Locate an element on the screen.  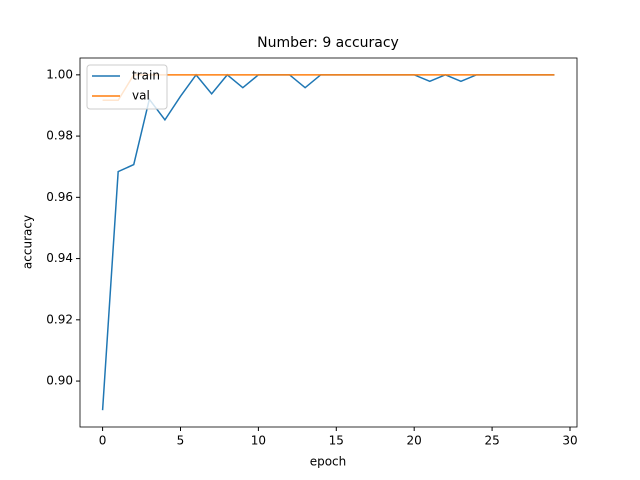
y-axis-label: accuracy is located at coordinates (28, 242).